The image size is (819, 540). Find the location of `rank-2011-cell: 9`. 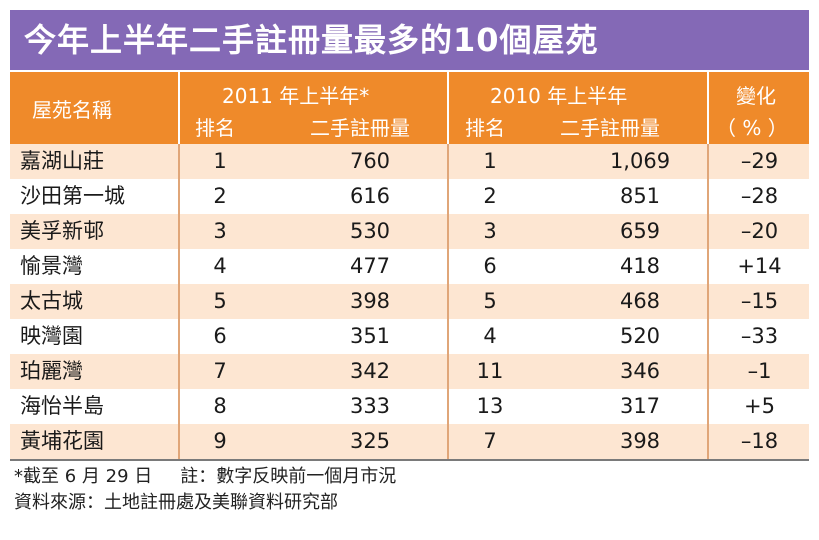

rank-2011-cell: 9 is located at coordinates (220, 441).